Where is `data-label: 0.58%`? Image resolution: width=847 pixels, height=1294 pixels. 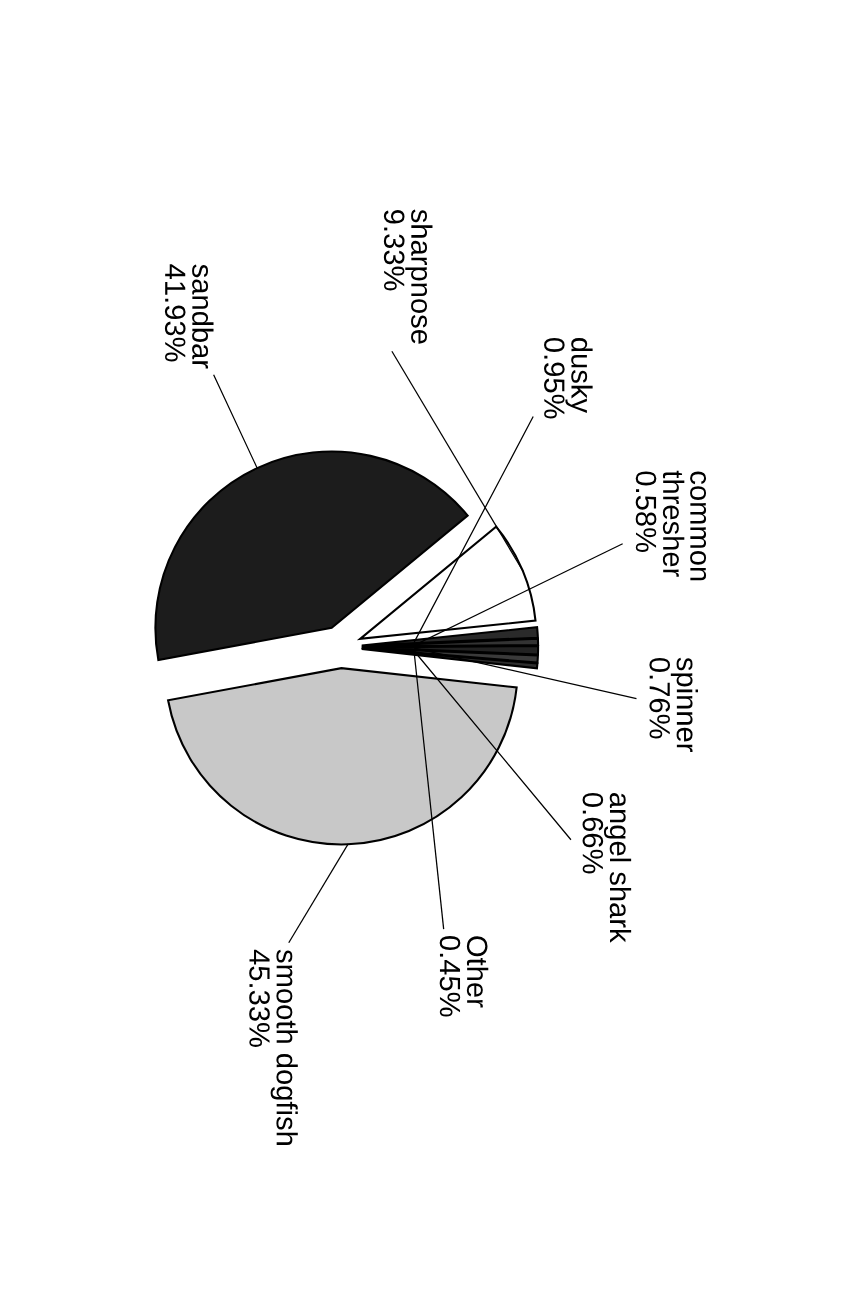 data-label: 0.58% is located at coordinates (646, 511).